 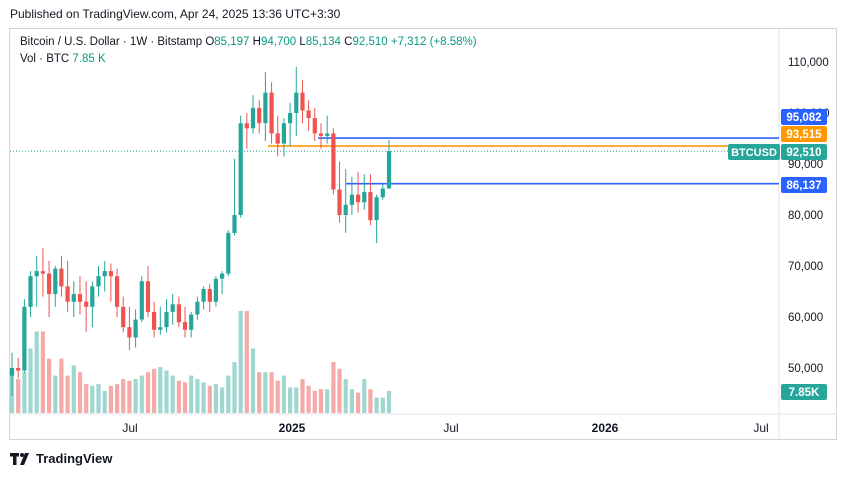 What do you see at coordinates (804, 135) in the screenshot?
I see `orange-line-price-tag-text: 93,515` at bounding box center [804, 135].